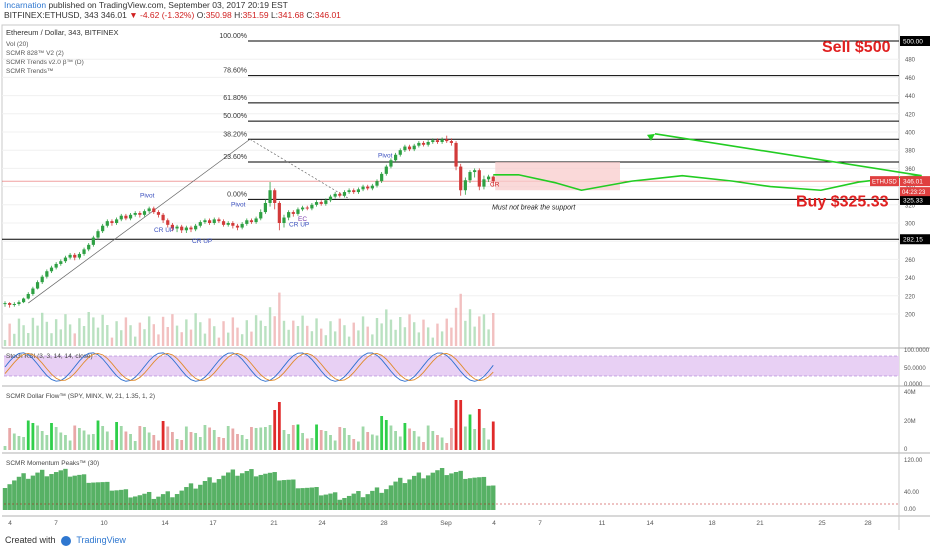 Image resolution: width=932 pixels, height=550 pixels. Describe the element at coordinates (910, 134) in the screenshot. I see `price-tick-label: 400` at that location.